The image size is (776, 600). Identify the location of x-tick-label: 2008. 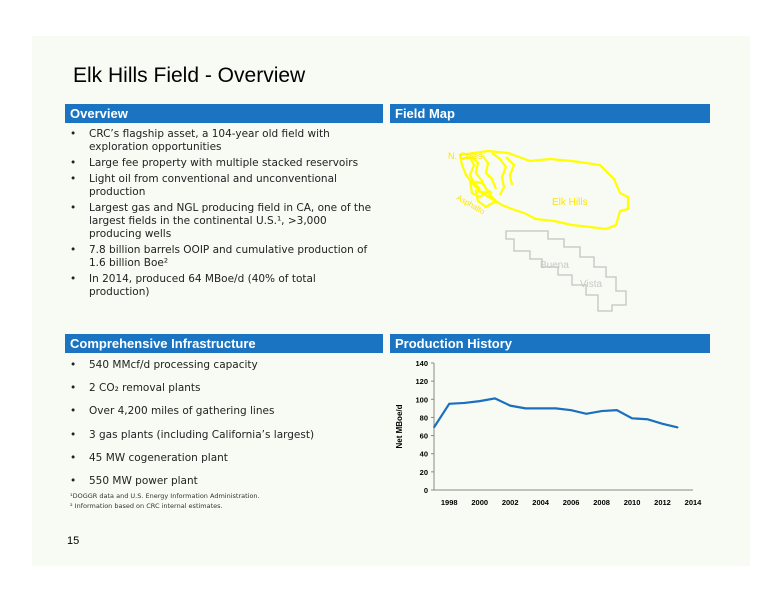
(601, 502).